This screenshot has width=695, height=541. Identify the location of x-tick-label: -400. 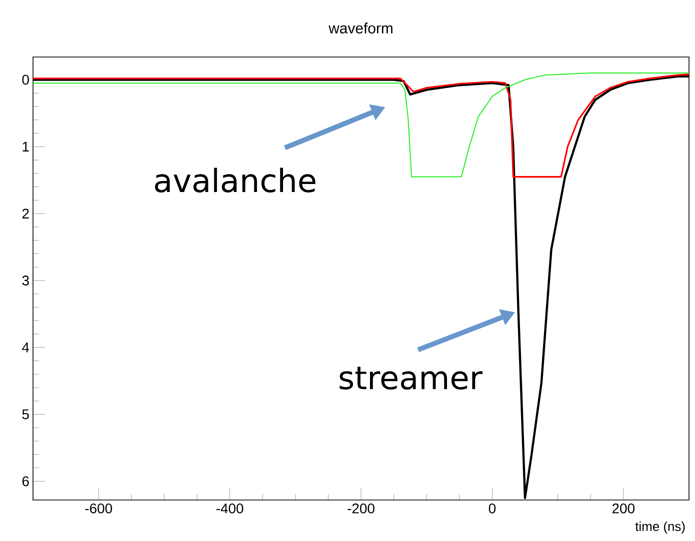
(230, 509).